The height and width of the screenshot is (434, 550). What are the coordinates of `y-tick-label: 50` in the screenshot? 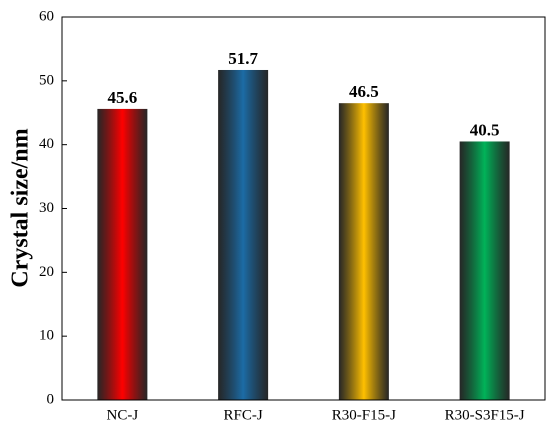 It's located at (46, 80).